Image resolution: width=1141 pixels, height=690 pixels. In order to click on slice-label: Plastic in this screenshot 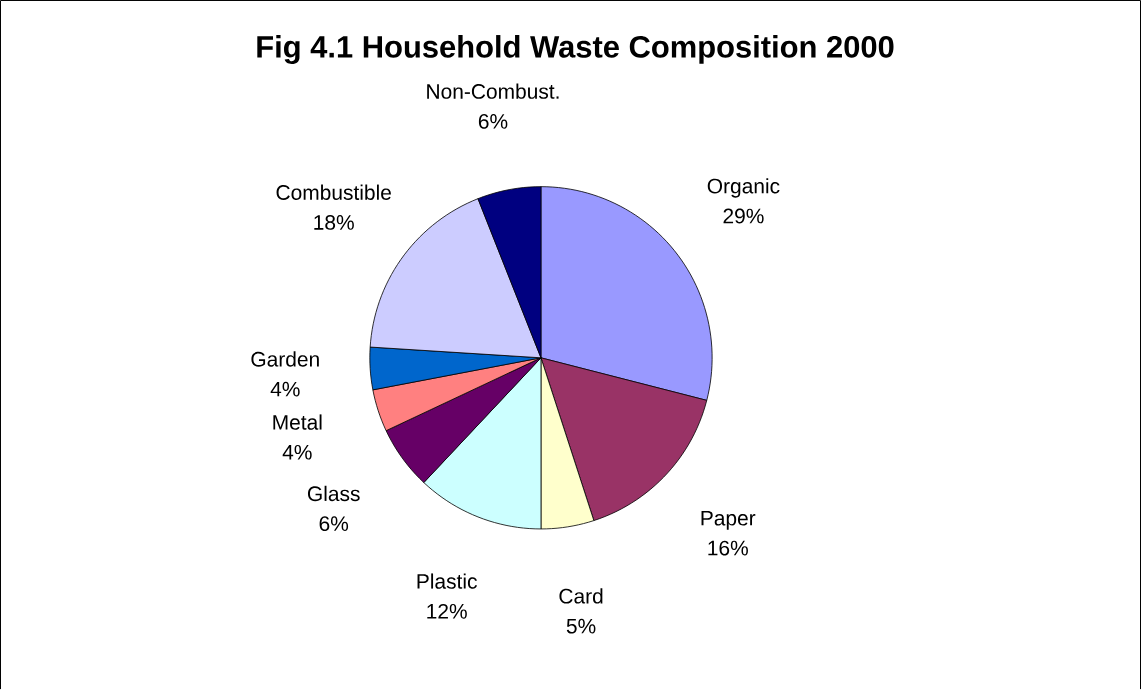, I will do `click(447, 581)`.